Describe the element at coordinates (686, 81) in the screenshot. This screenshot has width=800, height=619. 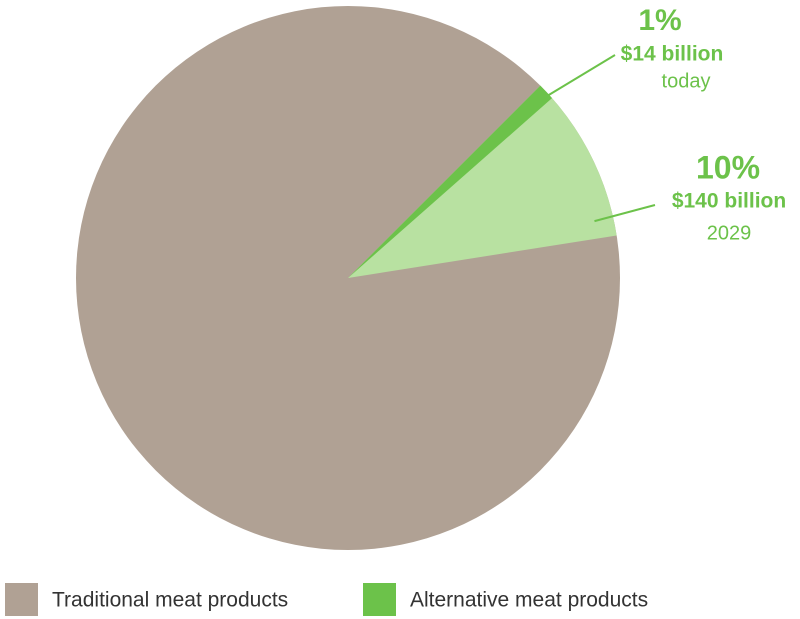
I see `slice-period: today` at that location.